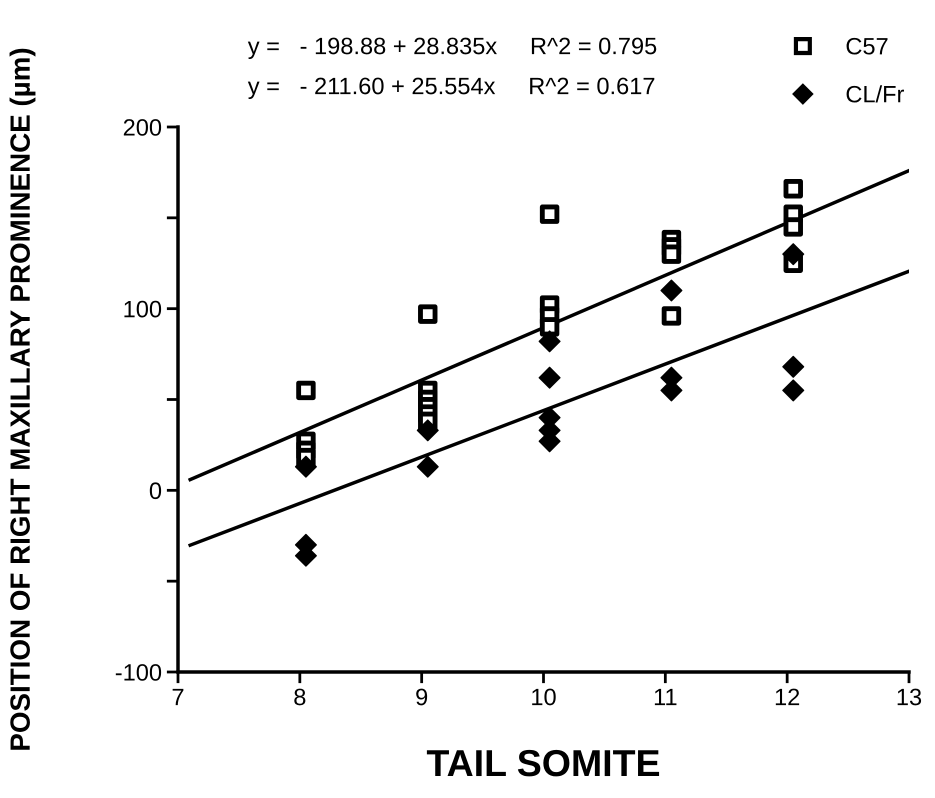  I want to click on y-tick-label: 100, so click(143, 309).